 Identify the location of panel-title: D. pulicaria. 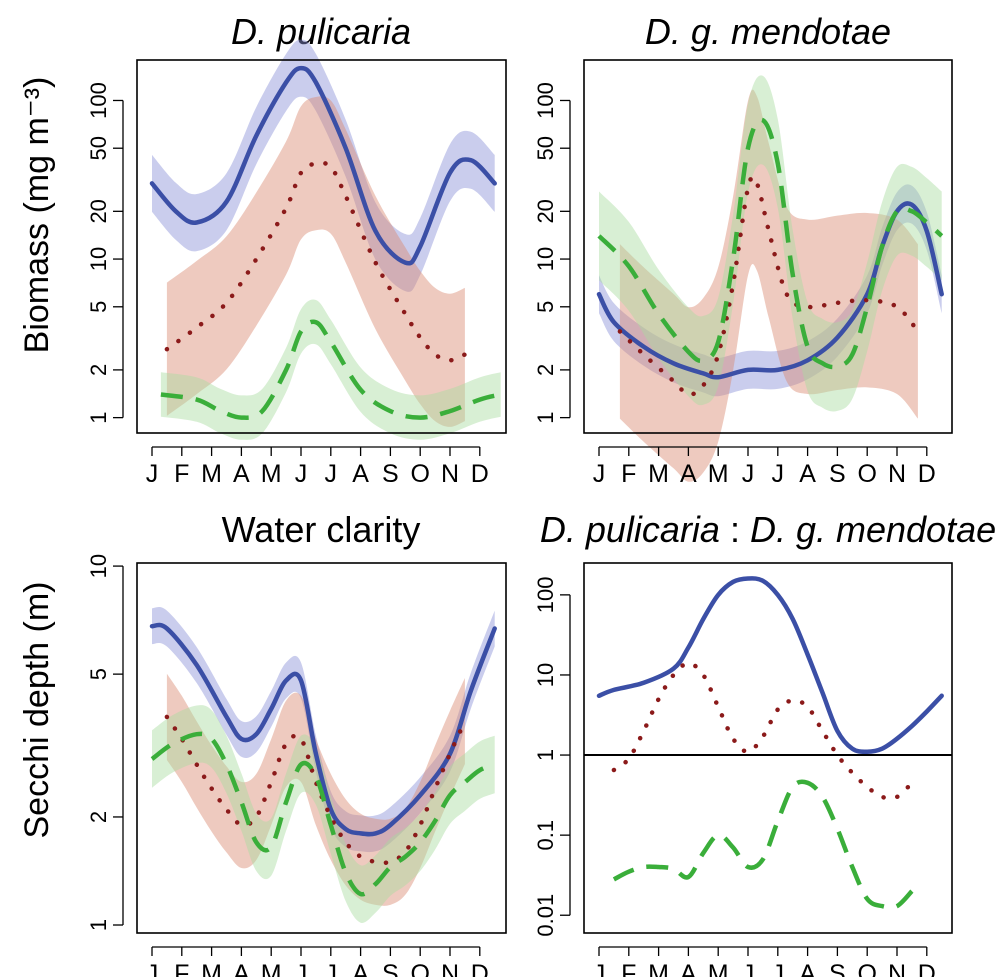
(321, 31).